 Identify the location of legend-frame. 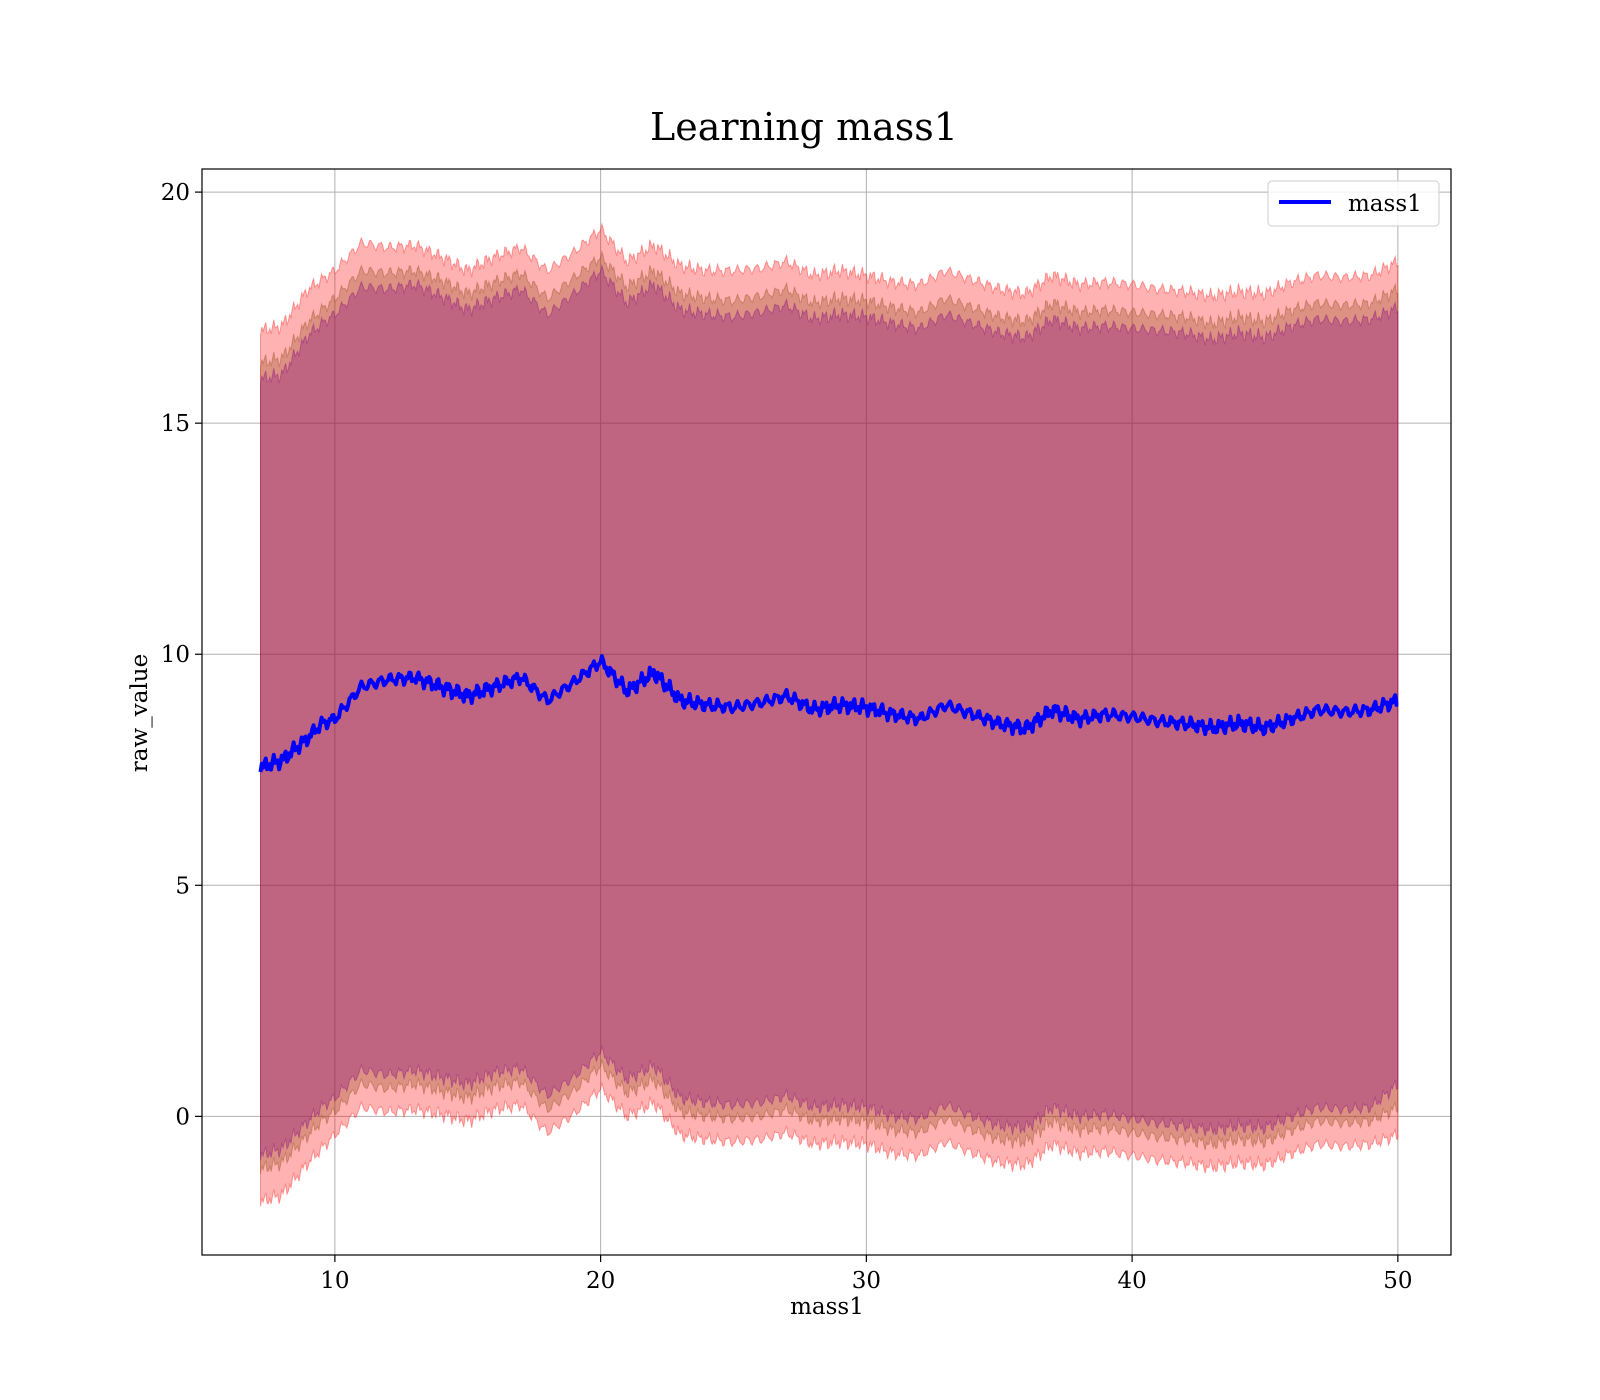
(1353, 203).